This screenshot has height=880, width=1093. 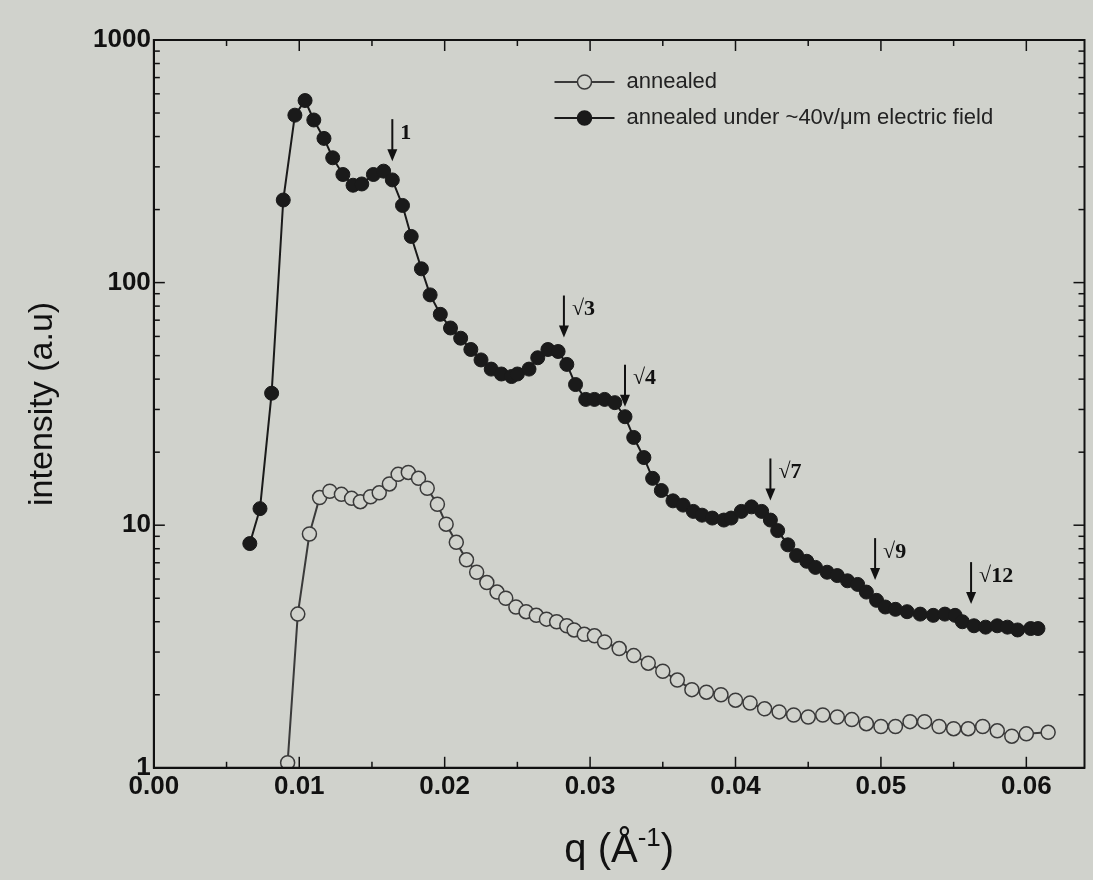 What do you see at coordinates (129, 280) in the screenshot?
I see `y-tick-label: 100` at bounding box center [129, 280].